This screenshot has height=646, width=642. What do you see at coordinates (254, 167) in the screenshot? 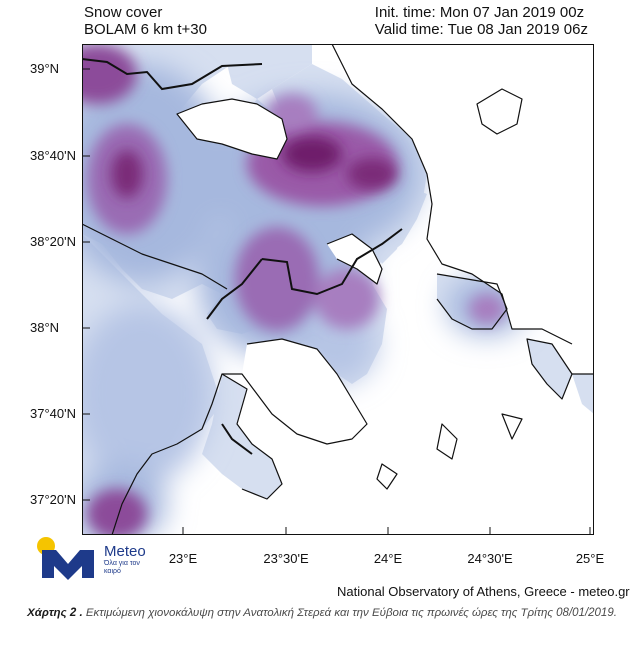
I see `snow-max-layer` at bounding box center [254, 167].